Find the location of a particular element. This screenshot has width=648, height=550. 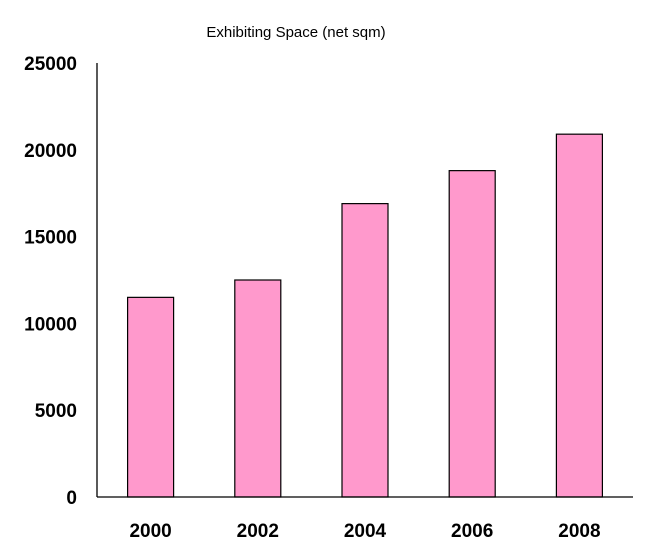

bar-2006 is located at coordinates (472, 334).